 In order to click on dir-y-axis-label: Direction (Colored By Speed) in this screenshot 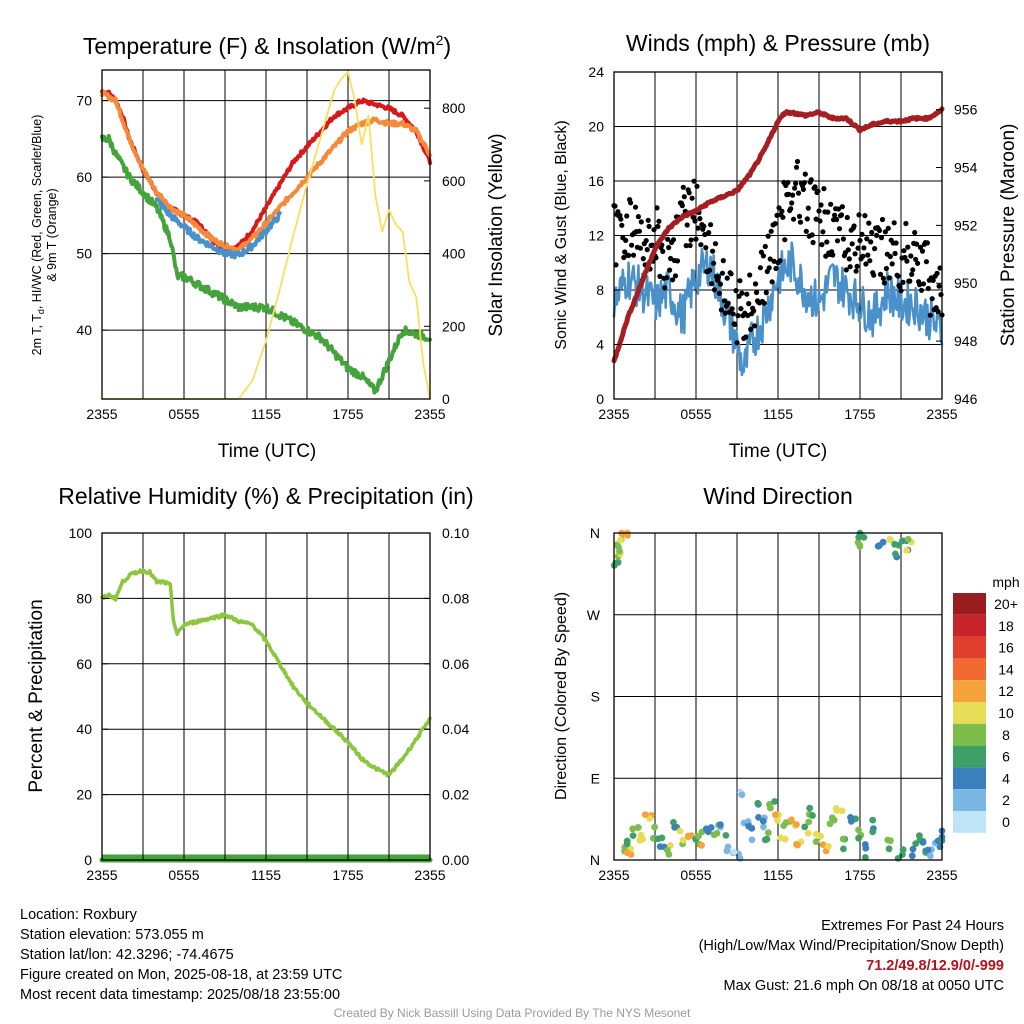, I will do `click(561, 696)`.